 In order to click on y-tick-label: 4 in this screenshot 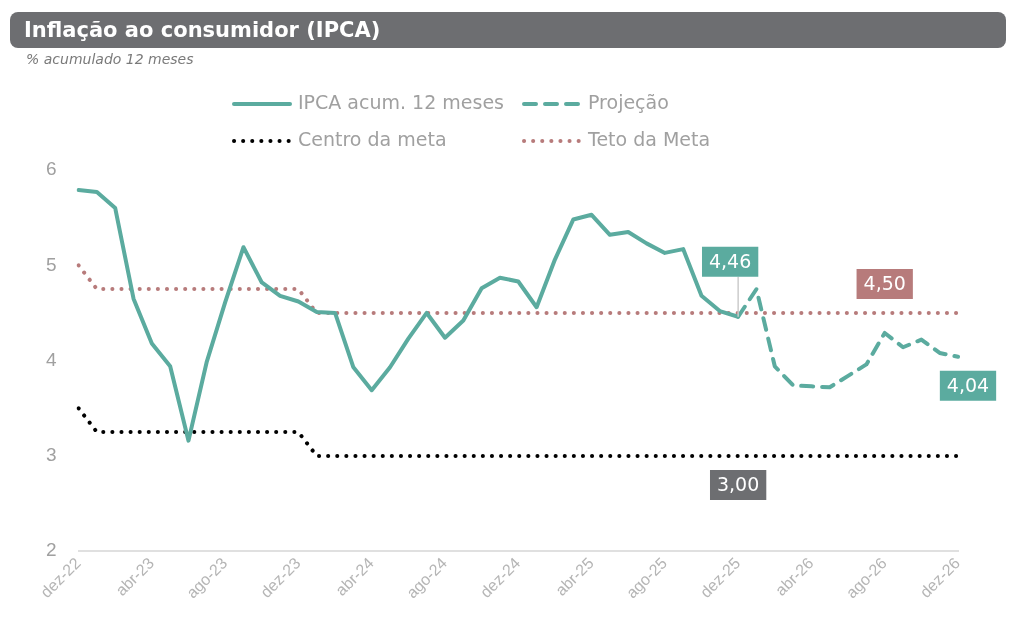, I will do `click(51, 359)`.